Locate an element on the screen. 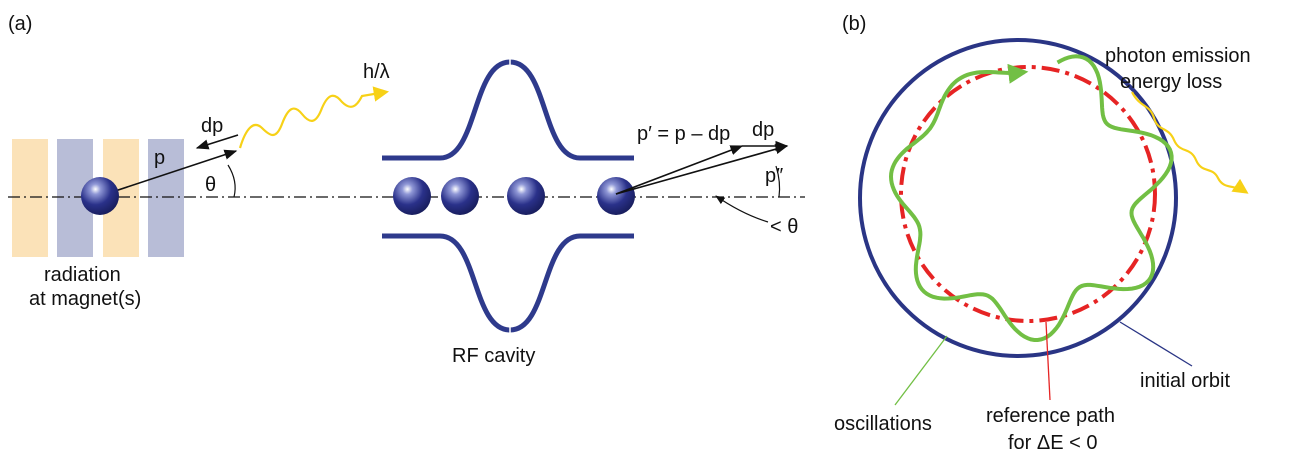  dp-right-label: dp is located at coordinates (763, 130).